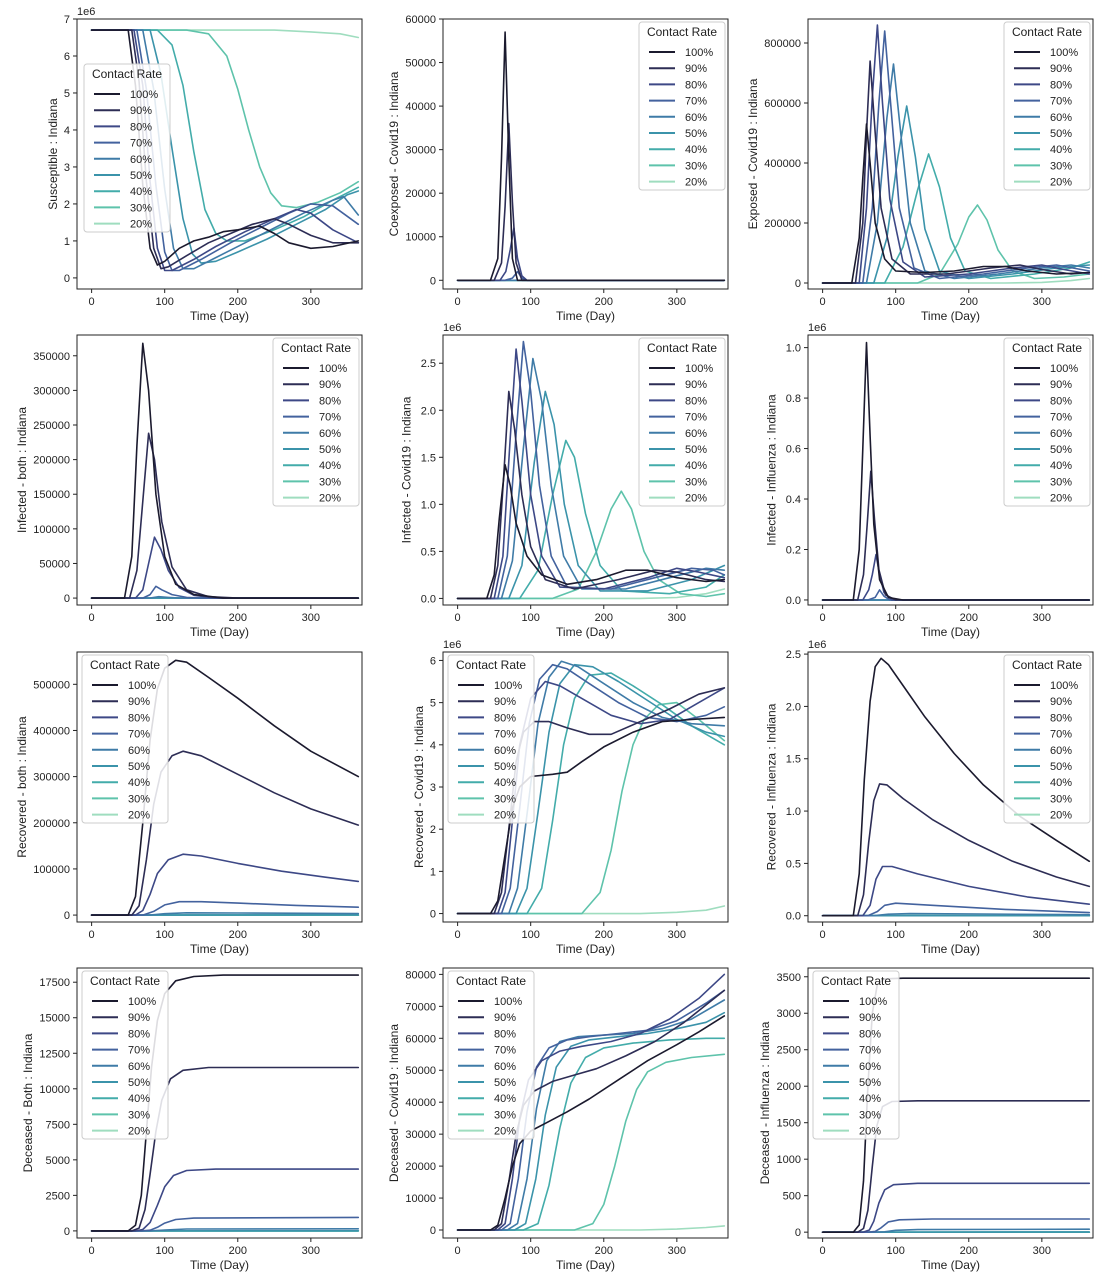 This screenshot has width=1106, height=1280. What do you see at coordinates (394, 1103) in the screenshot?
I see `y-axis-label: Deceased - Covid19 : Indiana` at bounding box center [394, 1103].